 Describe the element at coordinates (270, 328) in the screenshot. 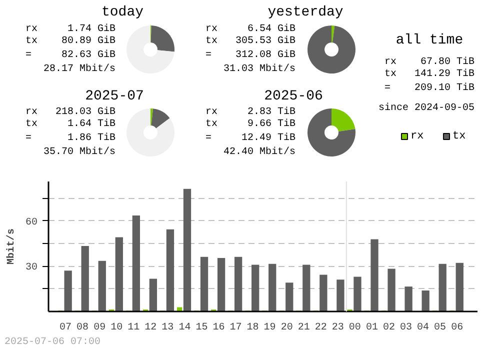

I see `x-tick-label: 19` at that location.